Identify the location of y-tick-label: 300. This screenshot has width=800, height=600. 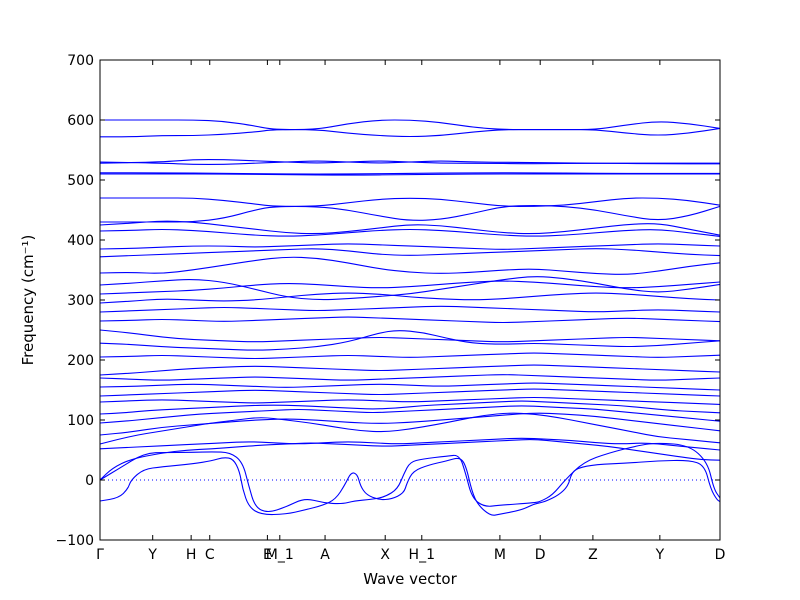
(80, 301).